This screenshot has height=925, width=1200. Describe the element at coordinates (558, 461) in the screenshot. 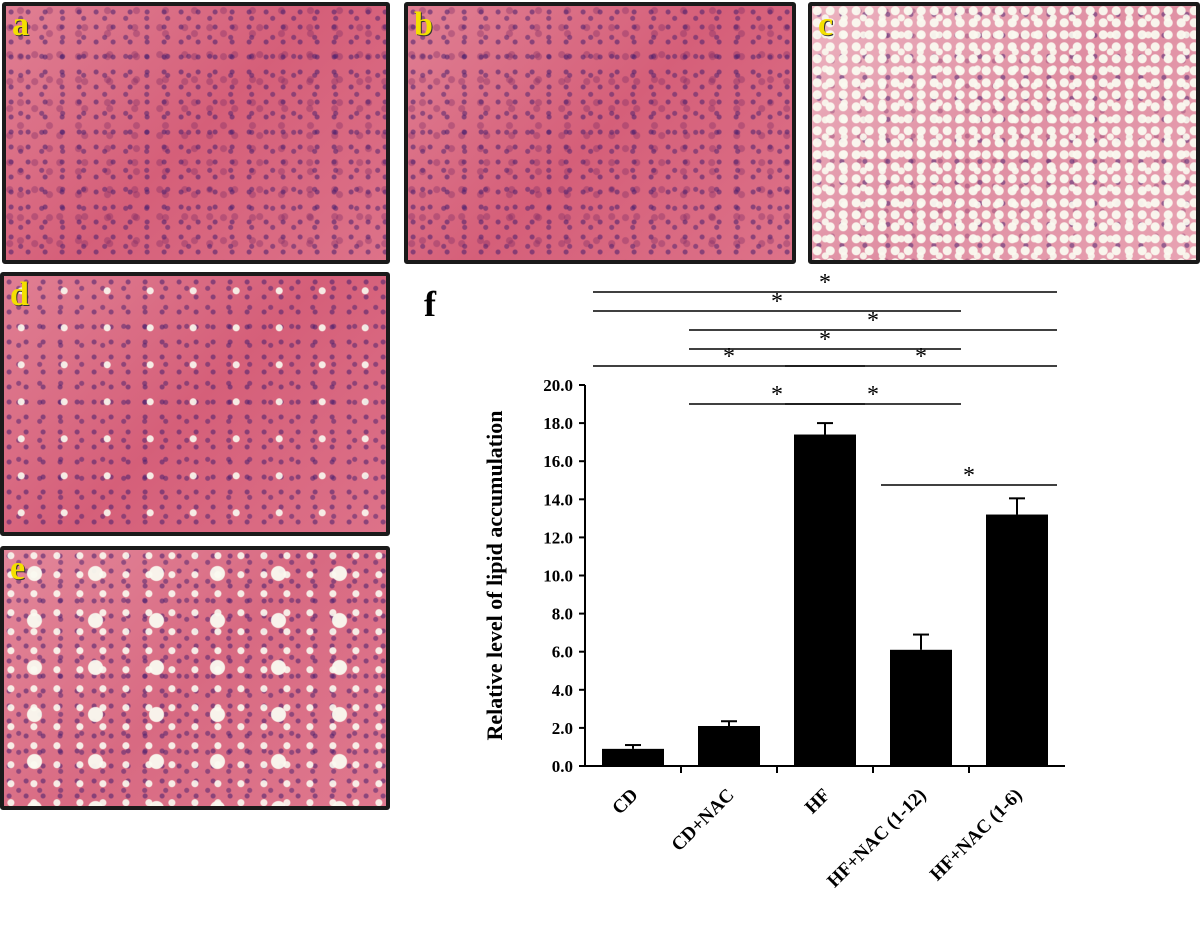

I see `y-tick-label: 16.0` at that location.